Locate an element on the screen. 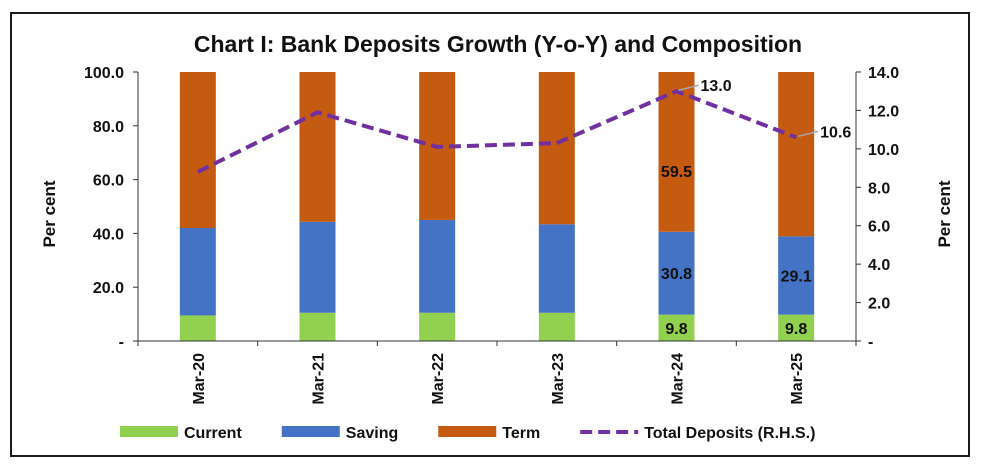  x-tick-label-mar-23: Mar-23 is located at coordinates (558, 379).